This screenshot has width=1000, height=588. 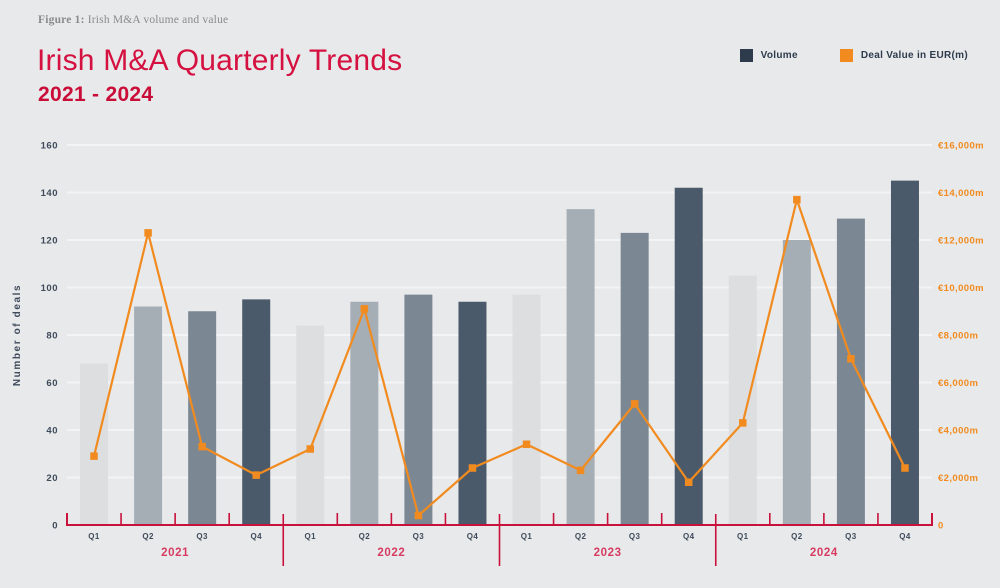 What do you see at coordinates (202, 418) in the screenshot?
I see `volume-bar-2021-q3` at bounding box center [202, 418].